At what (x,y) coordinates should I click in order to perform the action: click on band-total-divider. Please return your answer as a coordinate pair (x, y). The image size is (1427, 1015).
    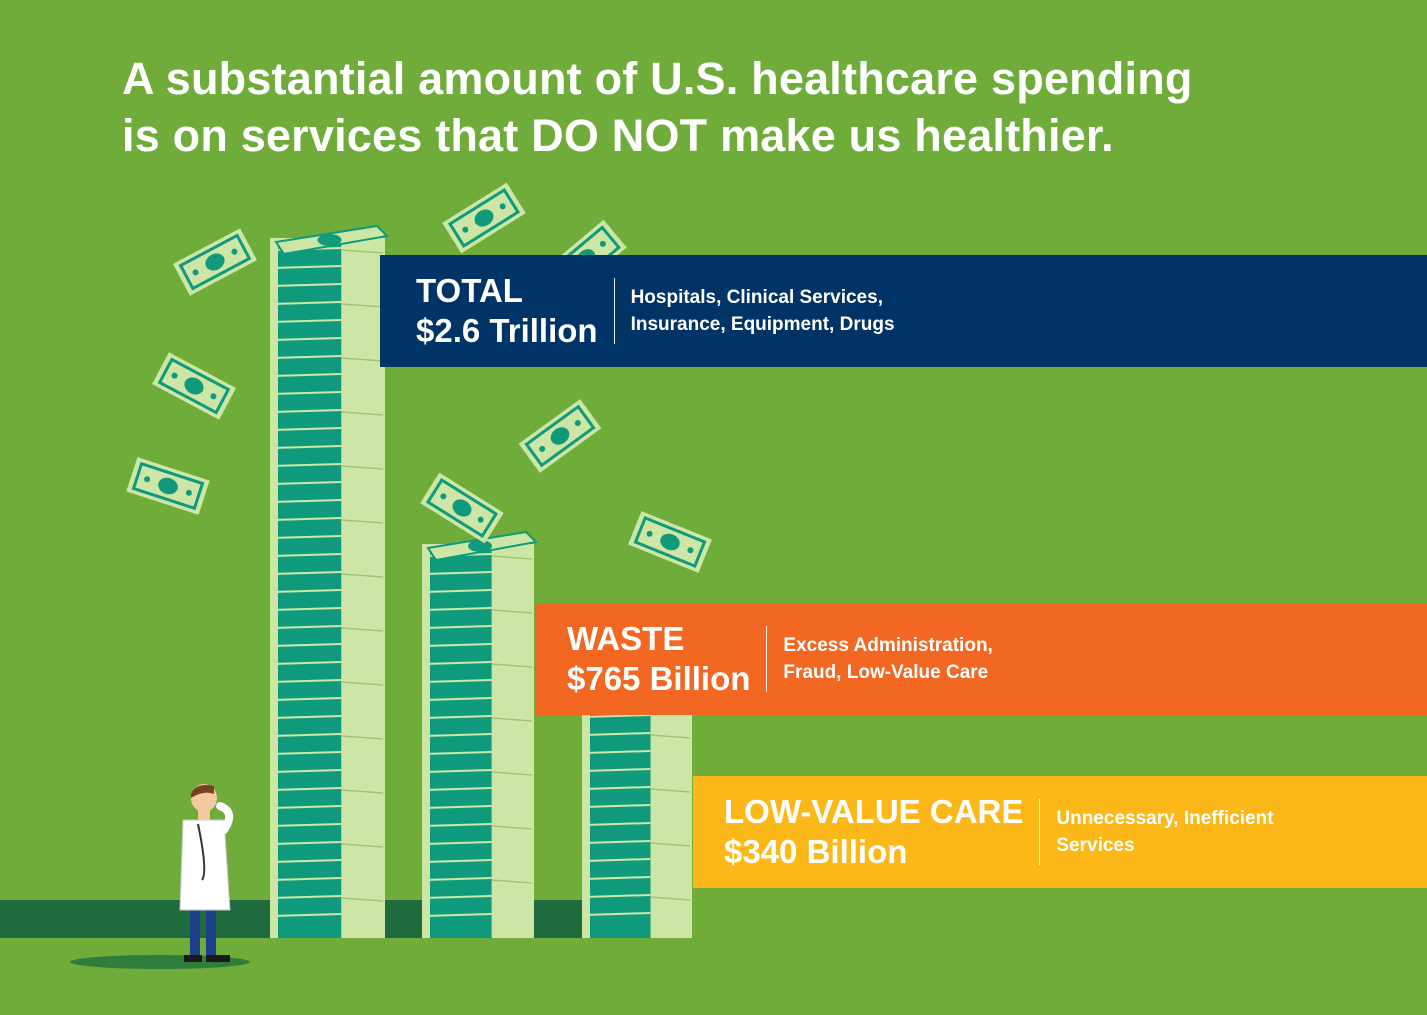
    Looking at the image, I should click on (614, 311).